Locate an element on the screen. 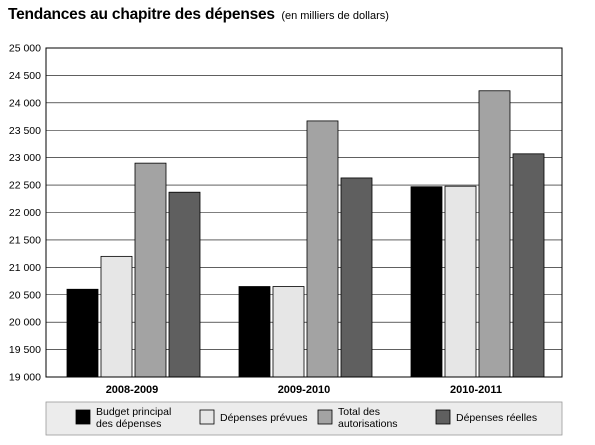  legend-label: Total des is located at coordinates (359, 412).